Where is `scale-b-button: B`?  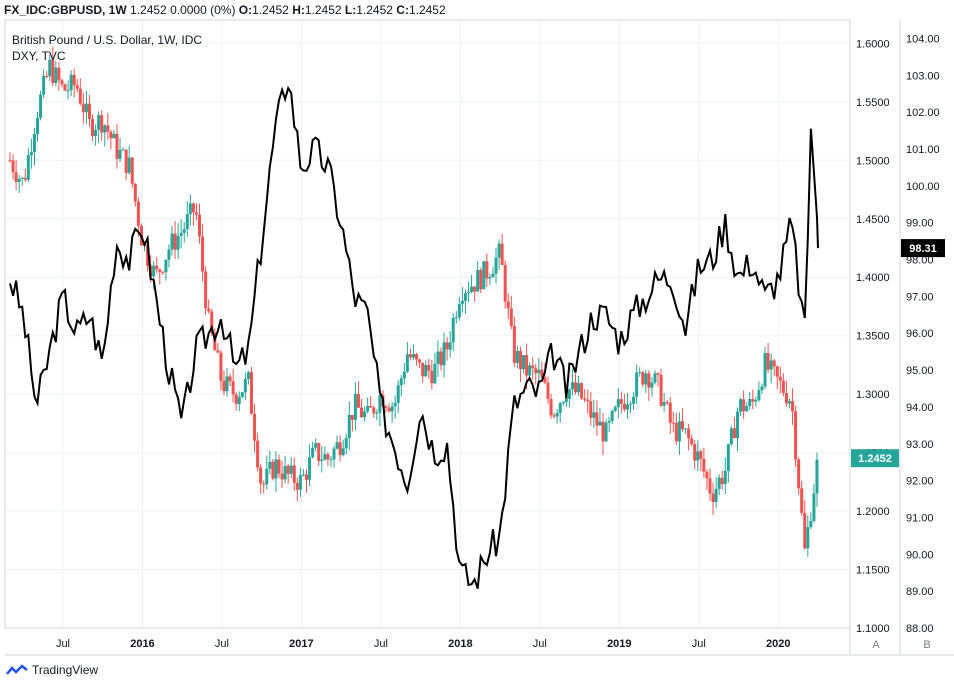
scale-b-button: B is located at coordinates (927, 645).